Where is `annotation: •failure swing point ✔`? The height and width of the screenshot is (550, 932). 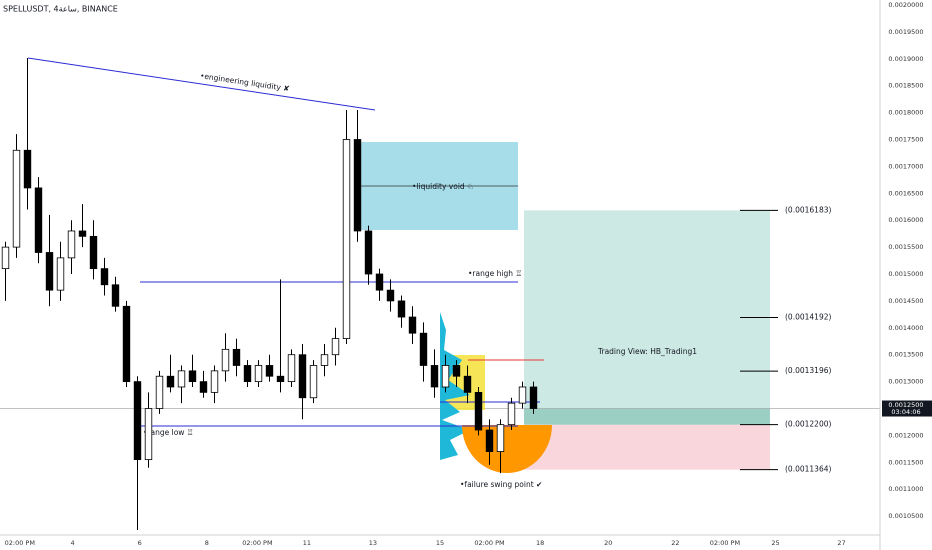
annotation: •failure swing point ✔ is located at coordinates (501, 484).